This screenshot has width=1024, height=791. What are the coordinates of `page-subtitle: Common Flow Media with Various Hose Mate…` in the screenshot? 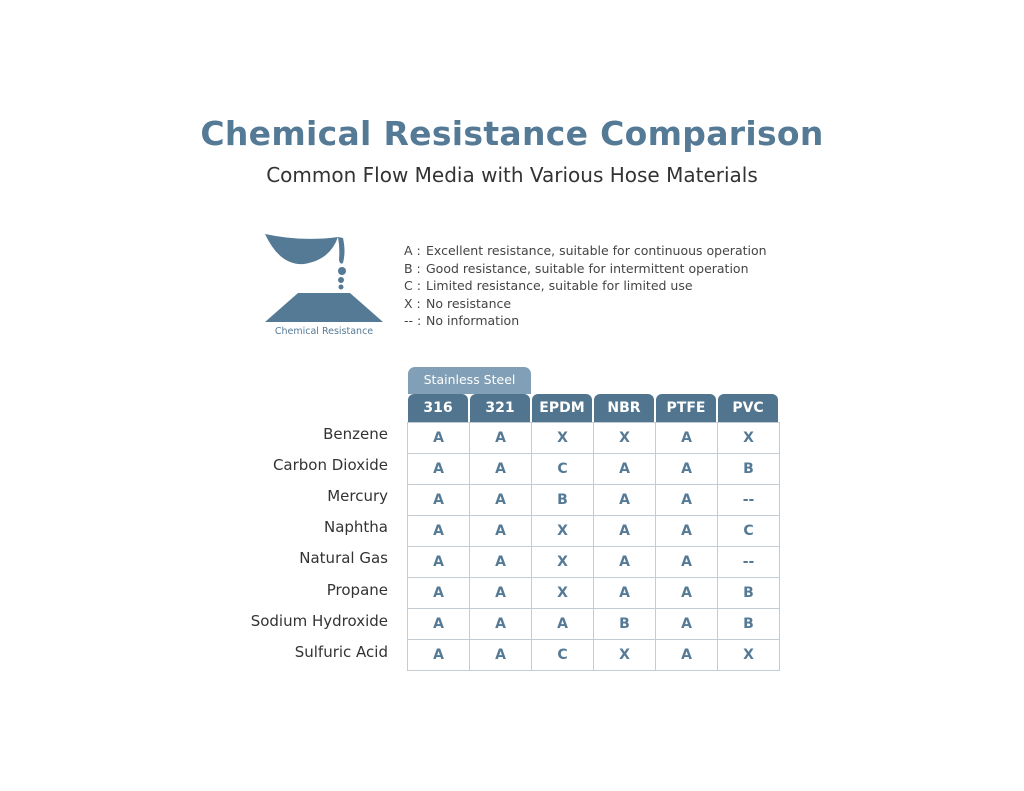 It's located at (512, 175).